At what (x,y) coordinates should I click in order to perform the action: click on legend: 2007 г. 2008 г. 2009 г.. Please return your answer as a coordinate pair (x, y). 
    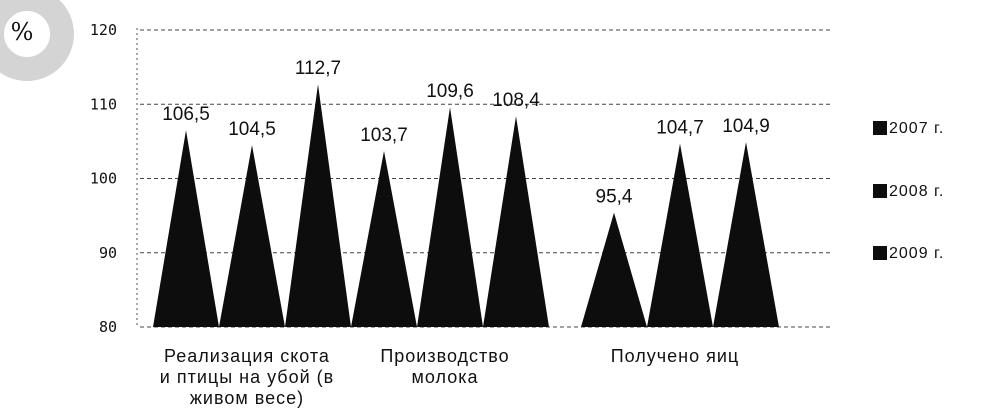
    Looking at the image, I should click on (908, 191).